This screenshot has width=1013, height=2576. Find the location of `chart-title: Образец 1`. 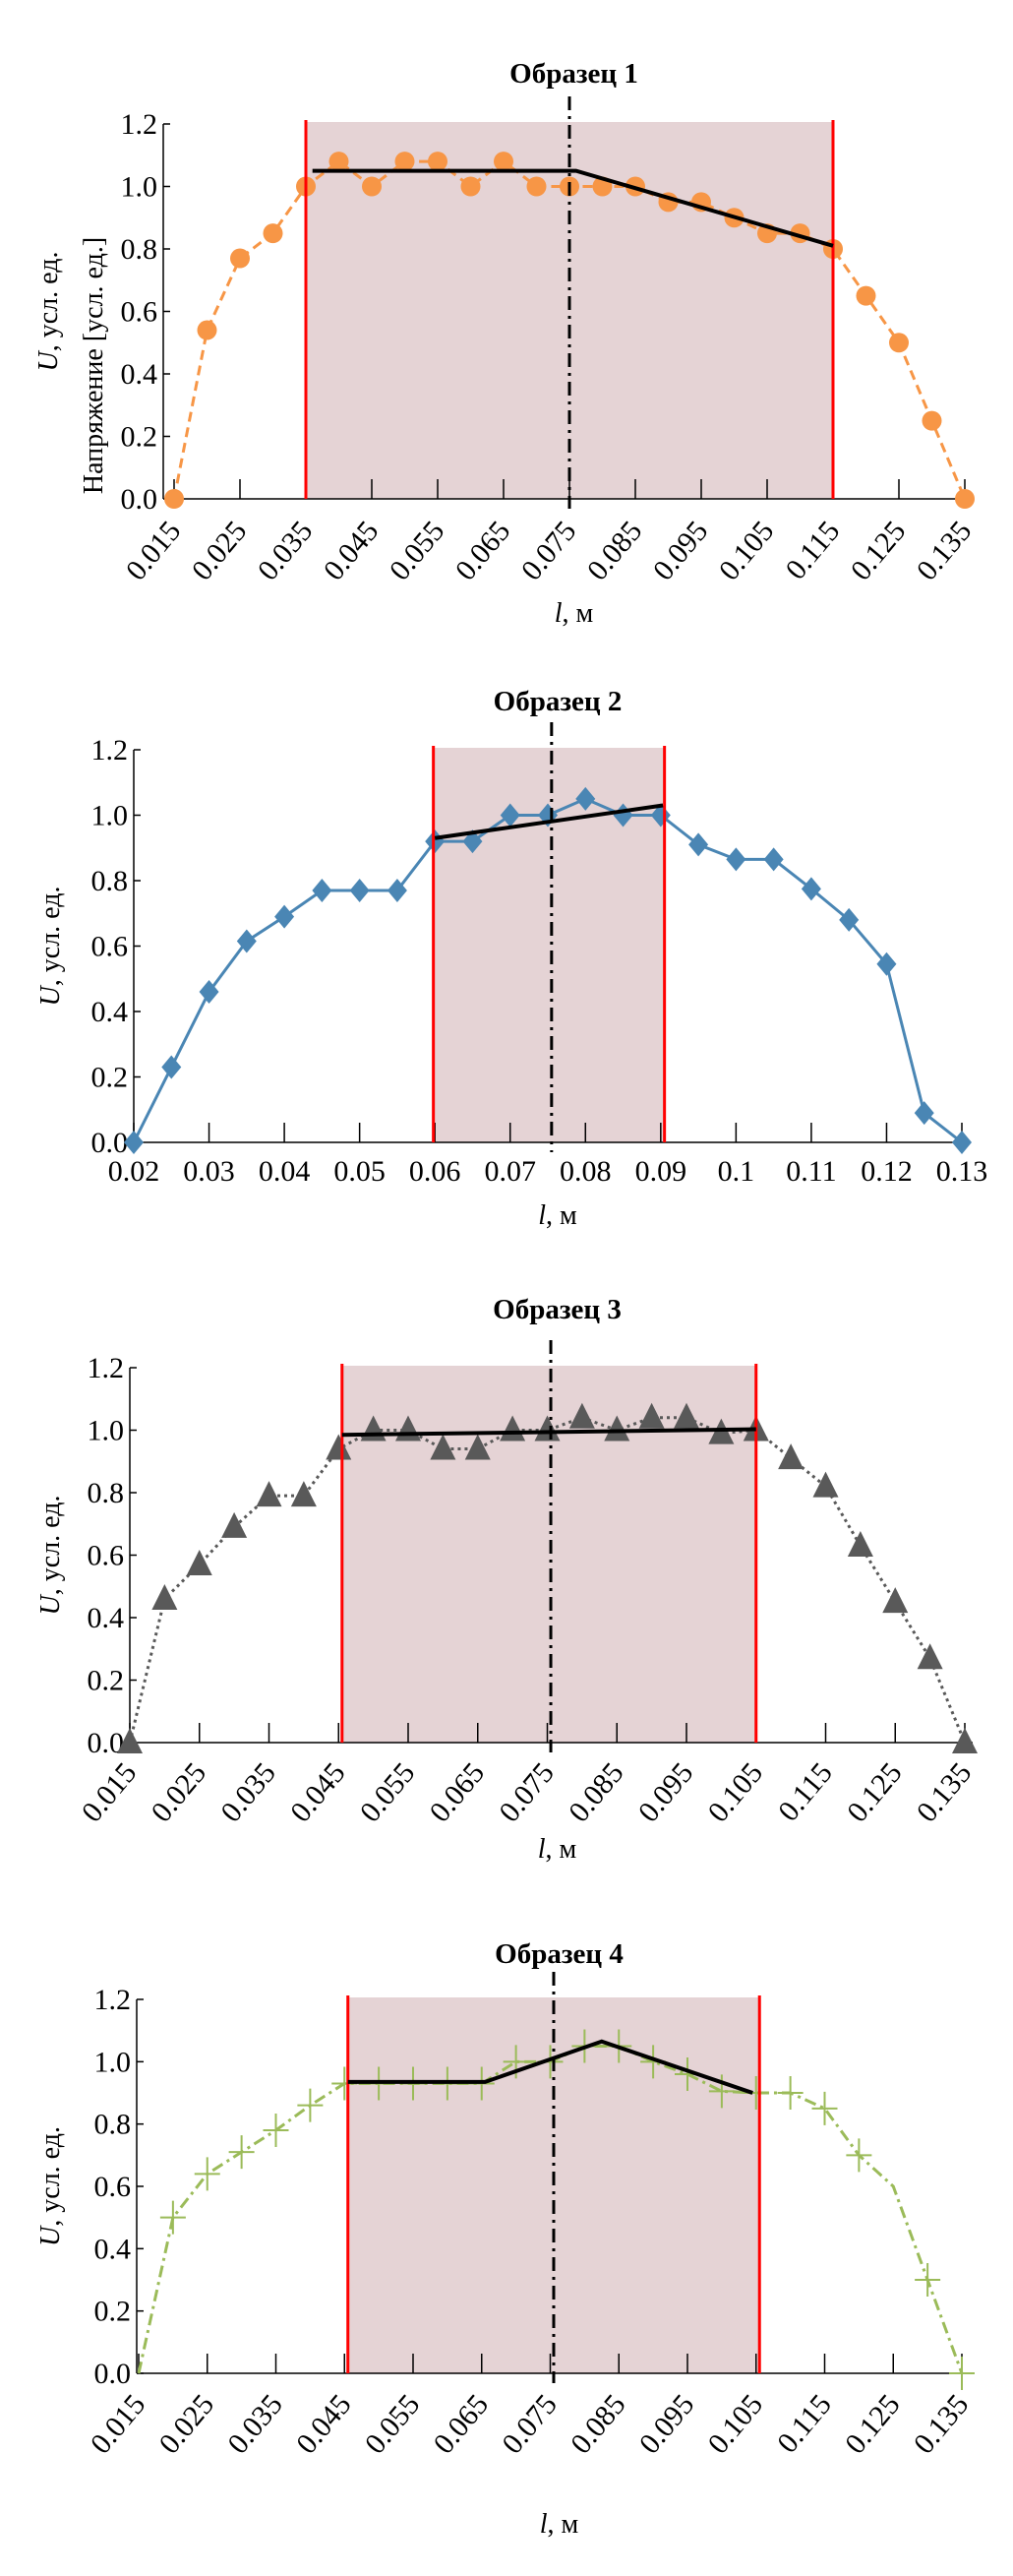

chart-title: Образец 1 is located at coordinates (573, 74).